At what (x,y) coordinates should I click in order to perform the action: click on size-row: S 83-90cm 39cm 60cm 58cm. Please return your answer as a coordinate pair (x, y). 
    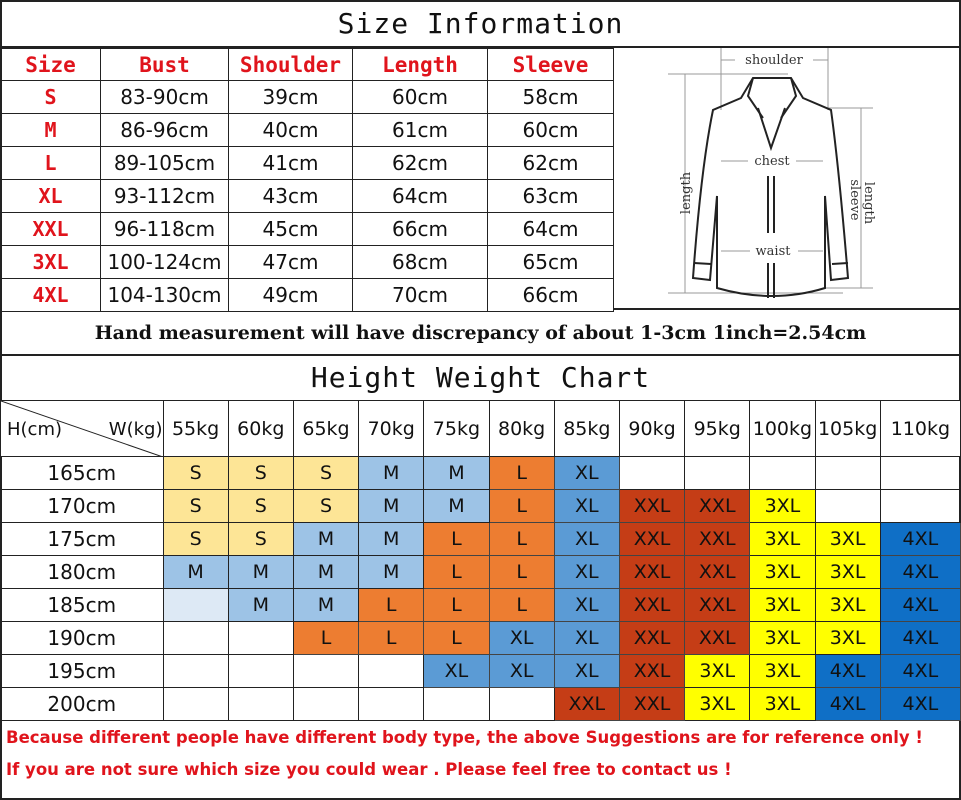
    Looking at the image, I should click on (307, 97).